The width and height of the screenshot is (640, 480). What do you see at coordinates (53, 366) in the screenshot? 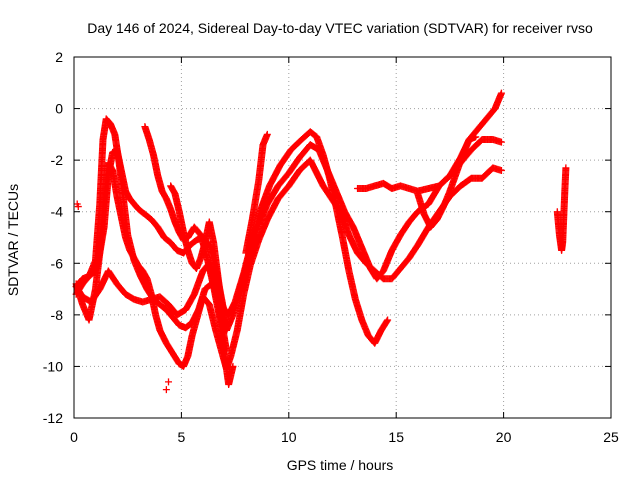
I see `y-tick-label: -10` at bounding box center [53, 366].